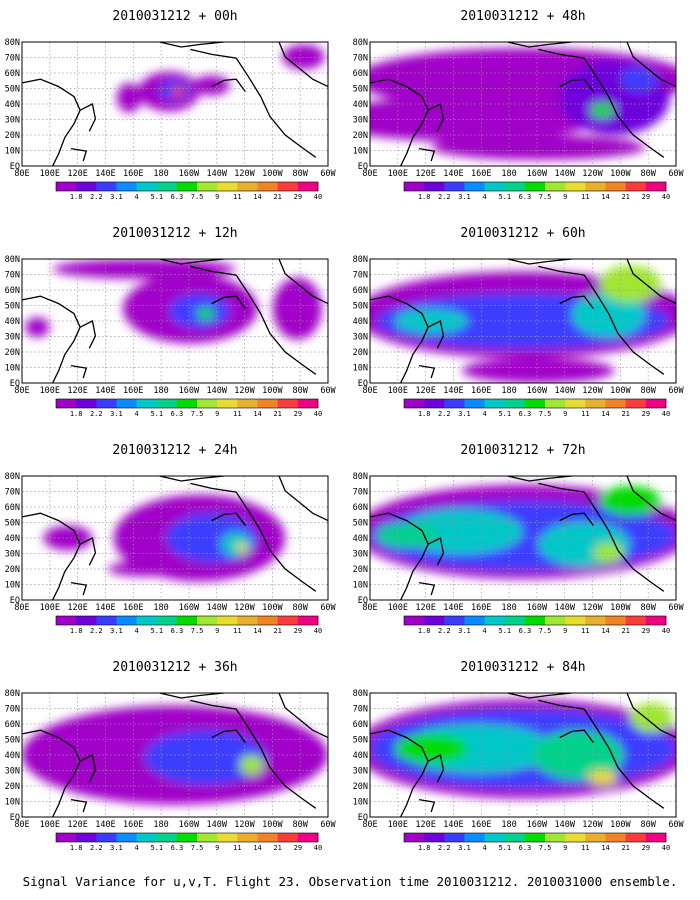 This screenshot has height=900, width=700. What do you see at coordinates (464, 197) in the screenshot?
I see `colorbar-label: 3.1` at bounding box center [464, 197].